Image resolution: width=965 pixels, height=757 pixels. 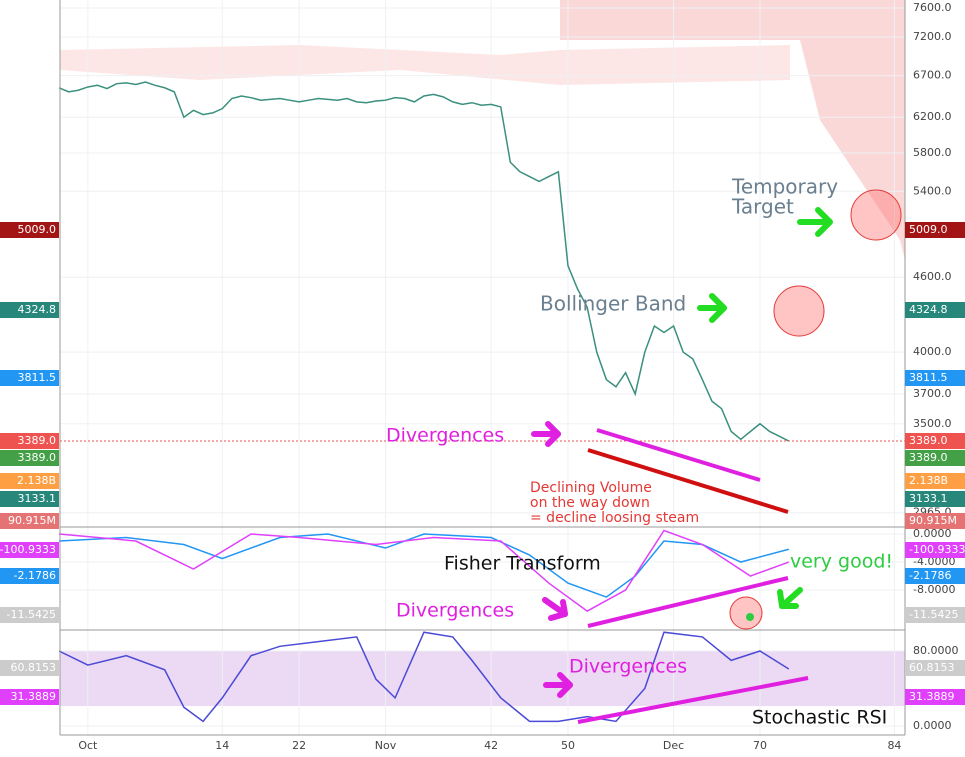 I want to click on annotation: Target, so click(x=762, y=207).